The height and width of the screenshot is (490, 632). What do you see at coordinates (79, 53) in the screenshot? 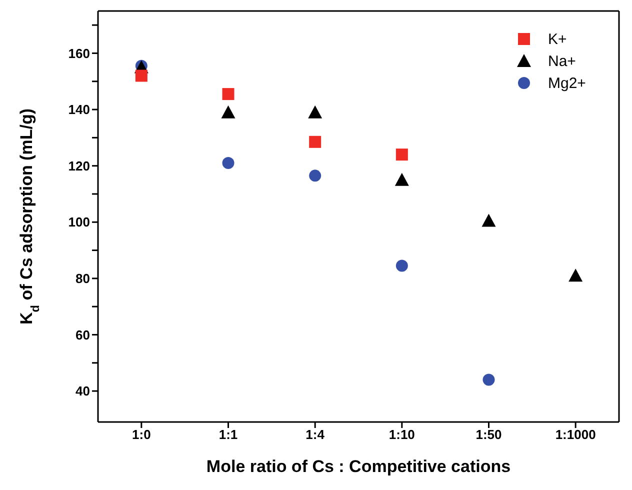
I see `y-tick-label: 160` at bounding box center [79, 53].